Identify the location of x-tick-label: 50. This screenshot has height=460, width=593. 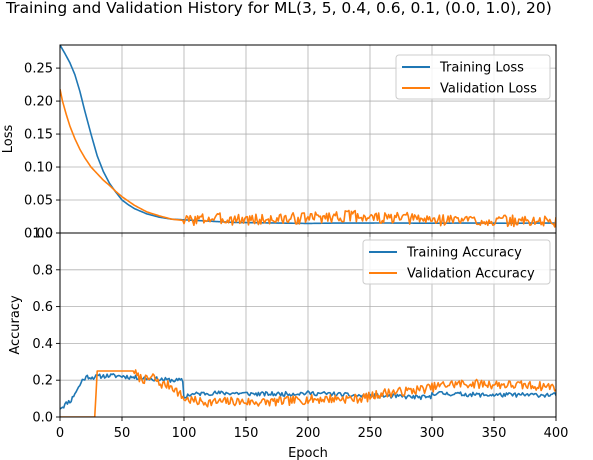
(122, 433).